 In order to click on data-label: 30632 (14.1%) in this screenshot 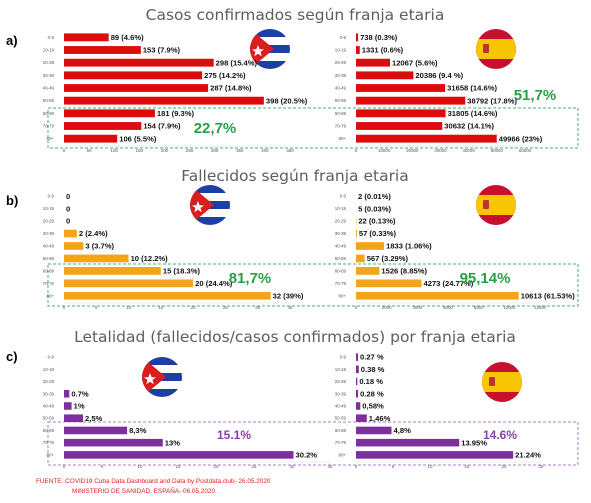, I will do `click(469, 126)`.